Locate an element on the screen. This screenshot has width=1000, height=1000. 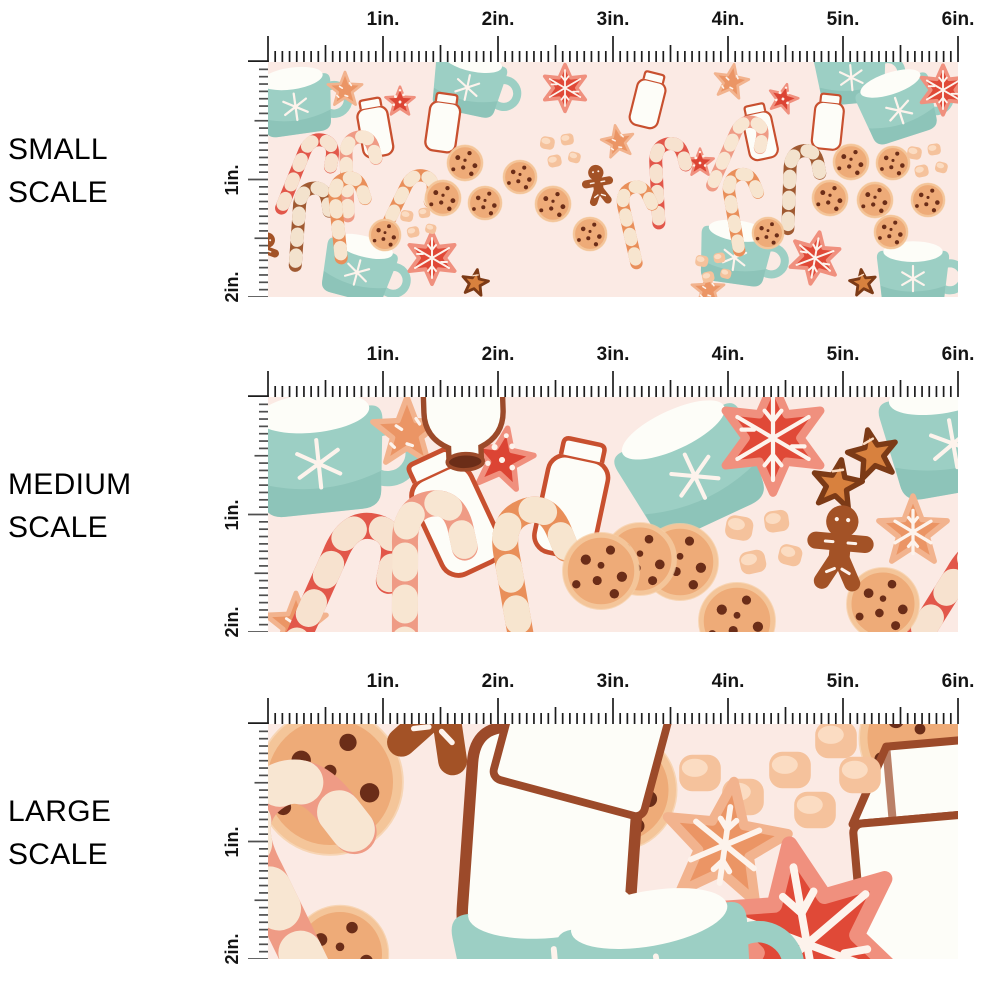
scale-label-large: LARGE SCALE is located at coordinates (59, 833).